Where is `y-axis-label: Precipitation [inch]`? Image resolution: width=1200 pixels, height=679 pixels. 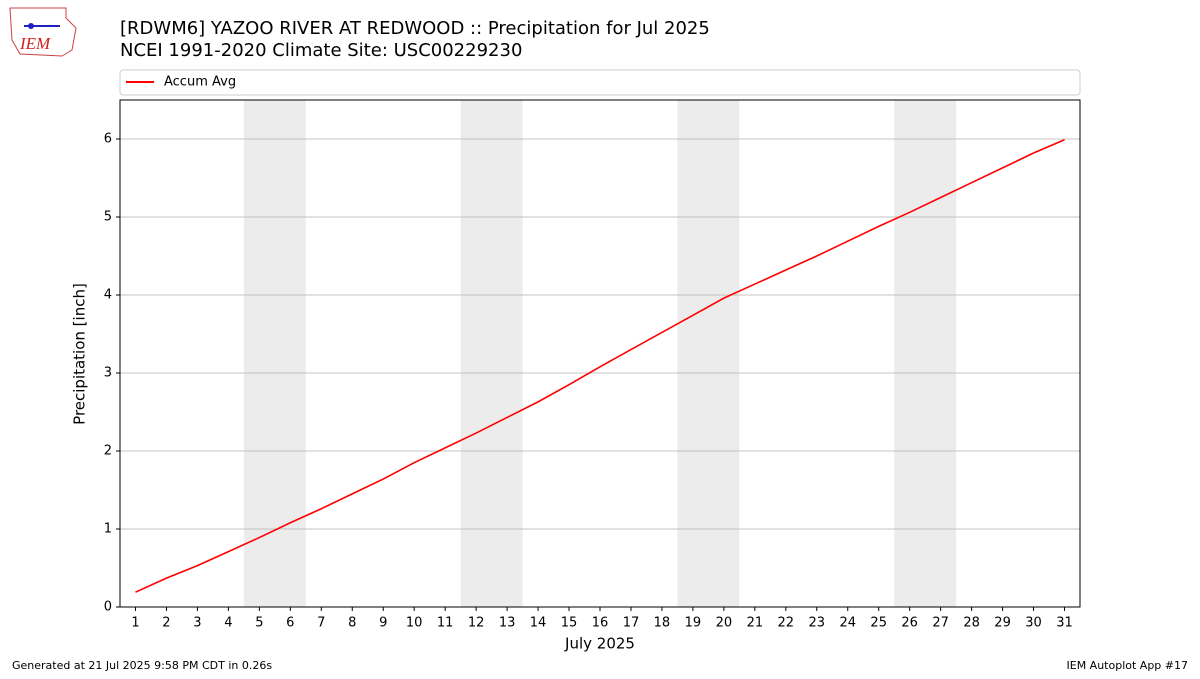 y-axis-label: Precipitation [inch] is located at coordinates (80, 354).